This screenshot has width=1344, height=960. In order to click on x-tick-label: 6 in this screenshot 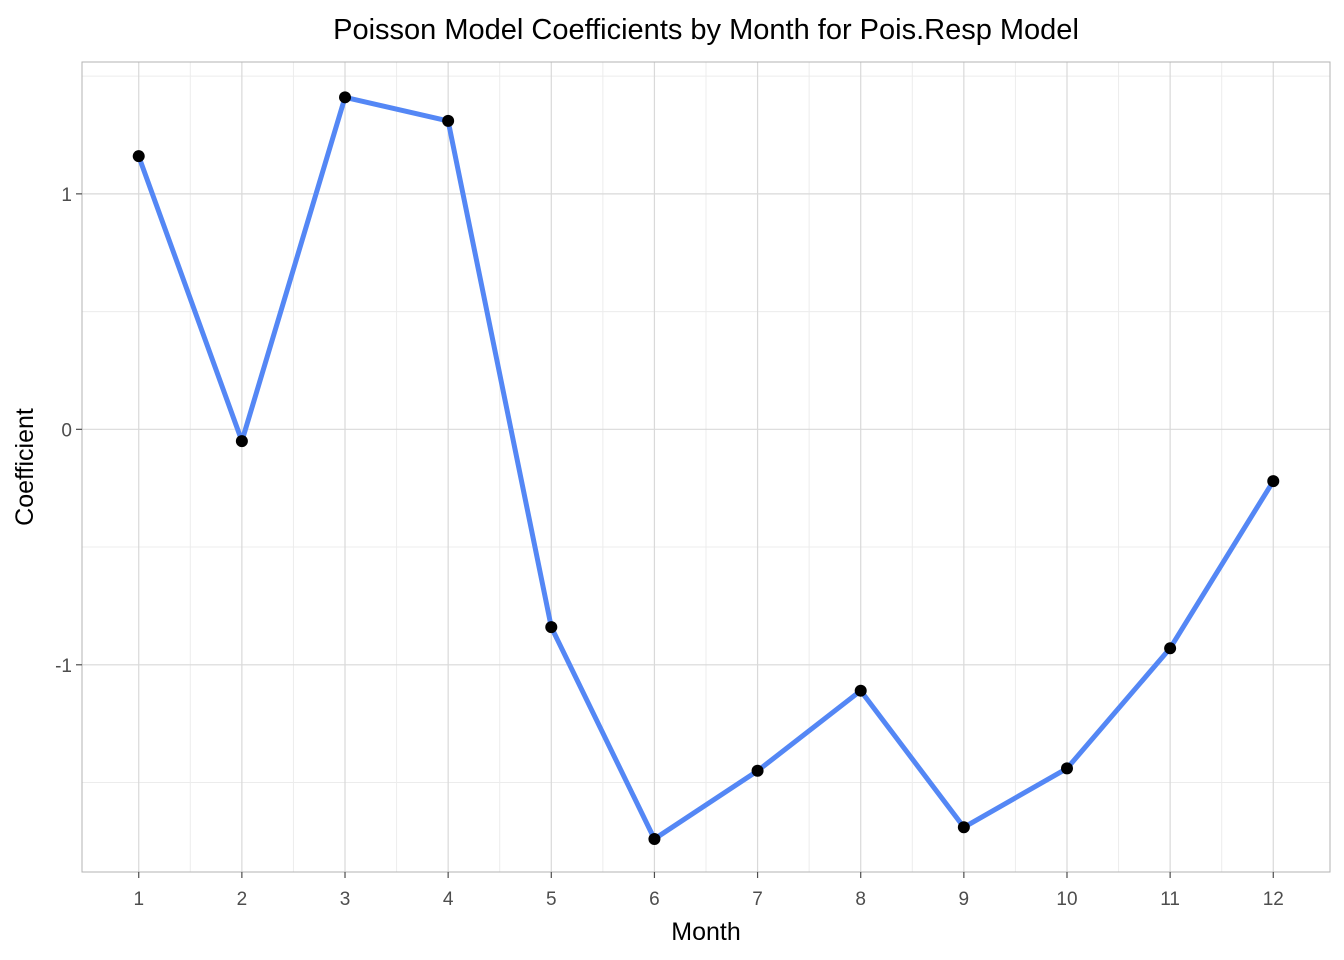, I will do `click(654, 899)`.